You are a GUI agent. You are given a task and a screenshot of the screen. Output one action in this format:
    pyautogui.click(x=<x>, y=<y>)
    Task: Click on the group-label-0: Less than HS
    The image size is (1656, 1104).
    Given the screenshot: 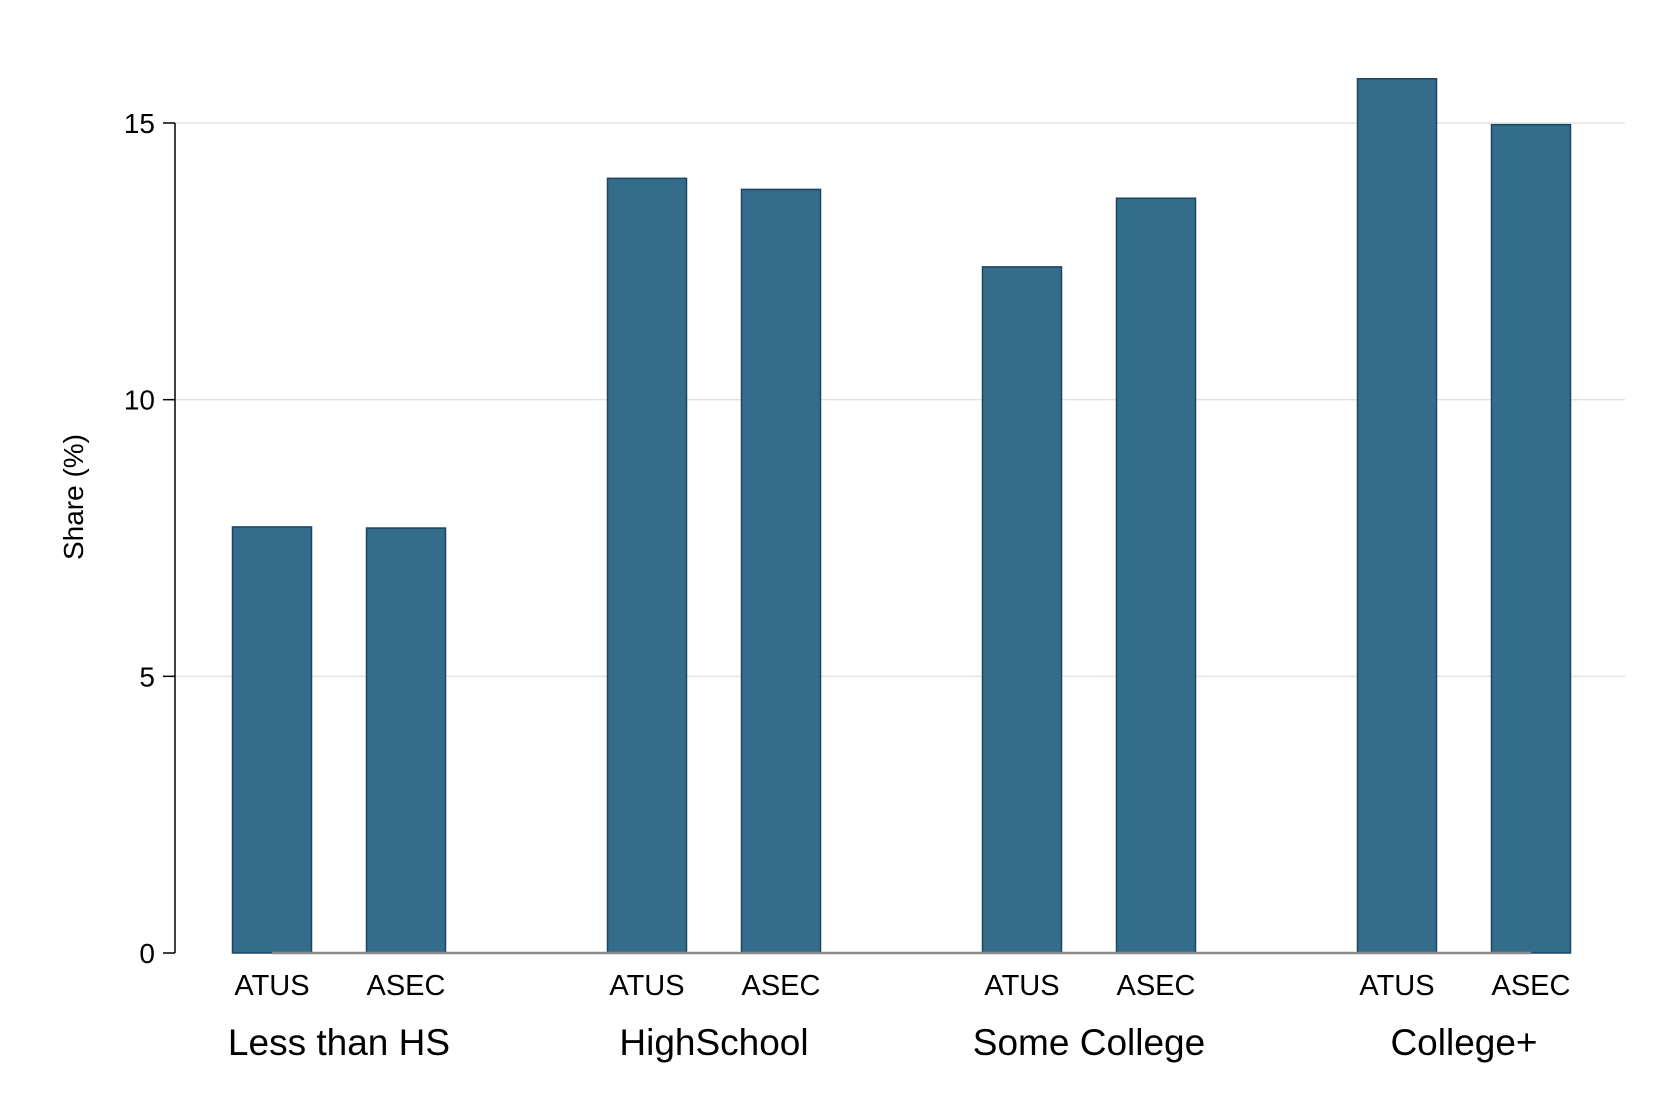 What is the action you would take?
    pyautogui.click(x=339, y=1042)
    